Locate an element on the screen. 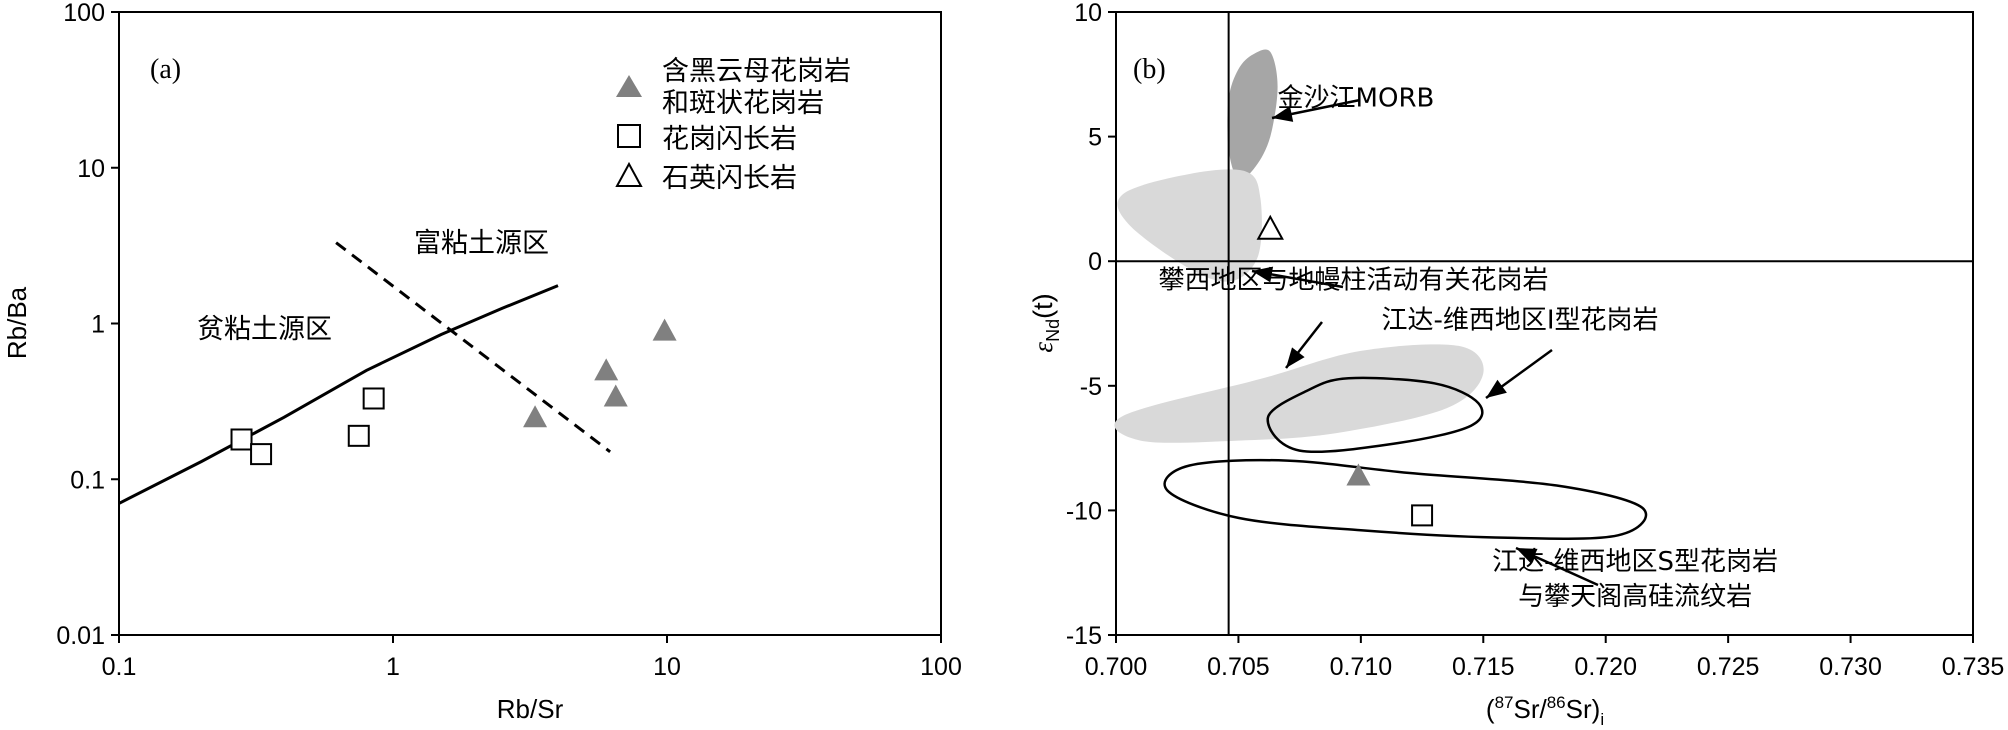 The height and width of the screenshot is (730, 2008). xlabel-mid: Sr/ is located at coordinates (1530, 709).